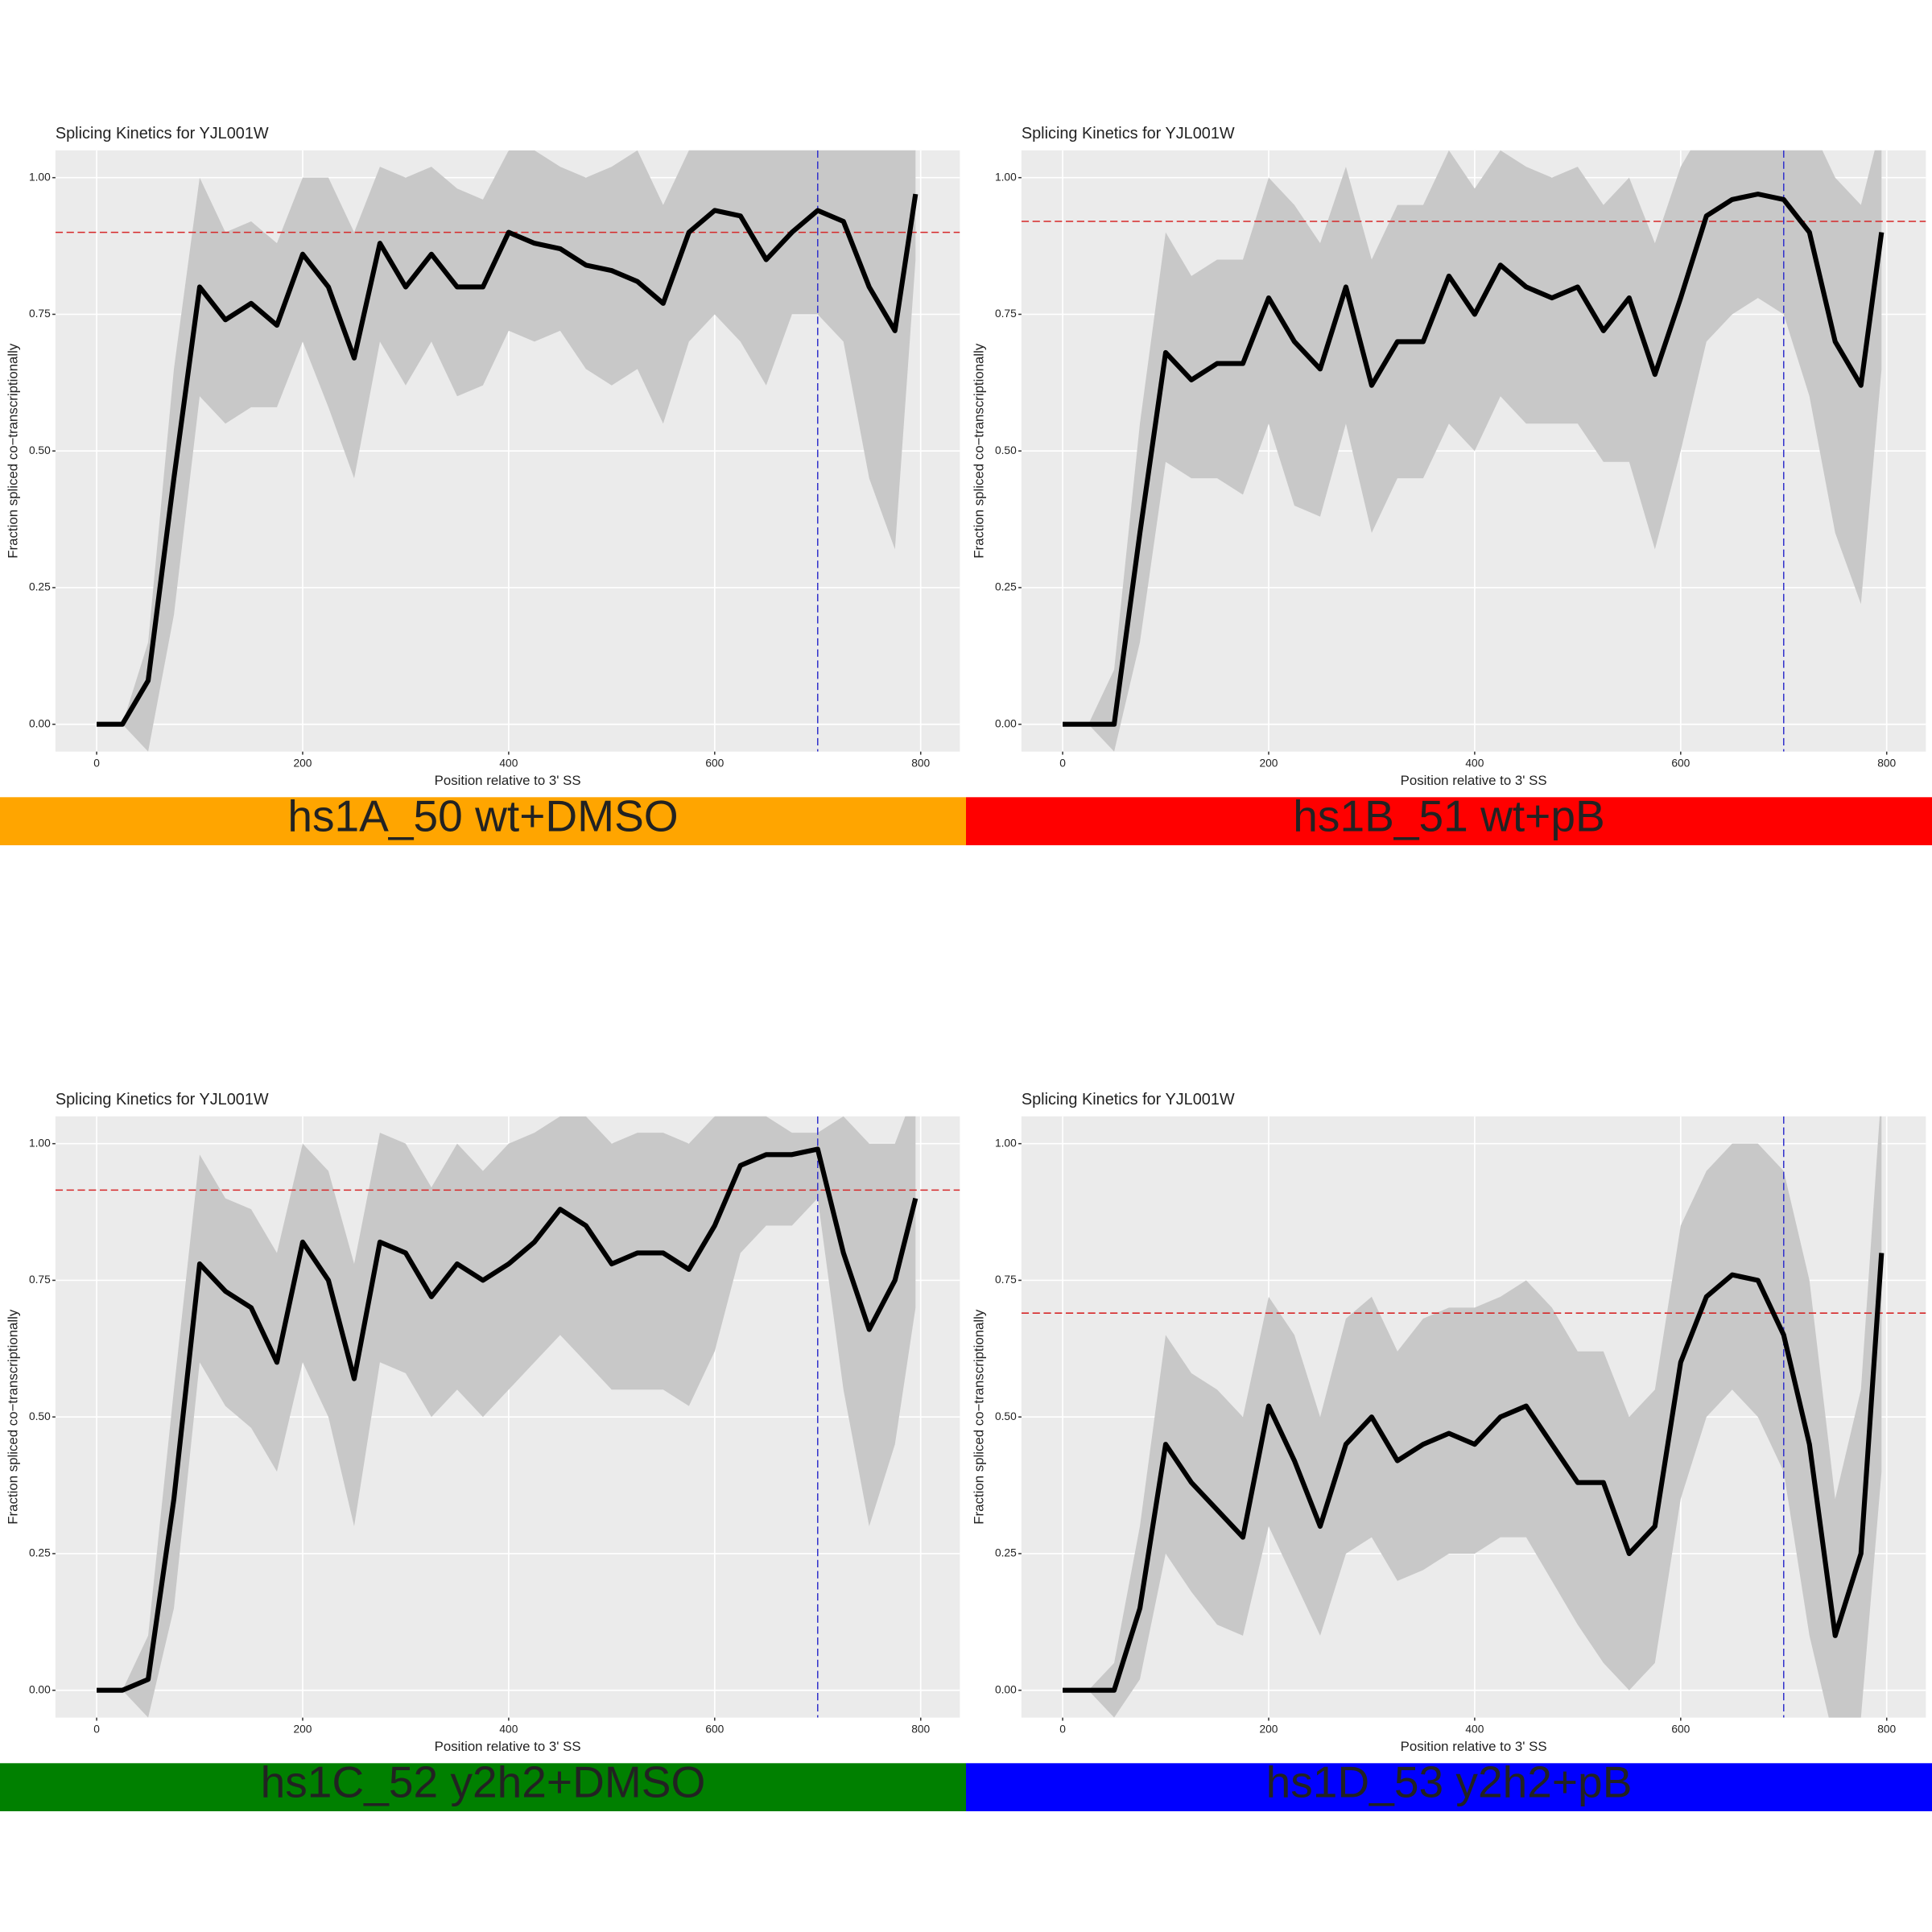  I want to click on caption-text: hs1D_53 y2h2+pB, so click(1449, 1781).